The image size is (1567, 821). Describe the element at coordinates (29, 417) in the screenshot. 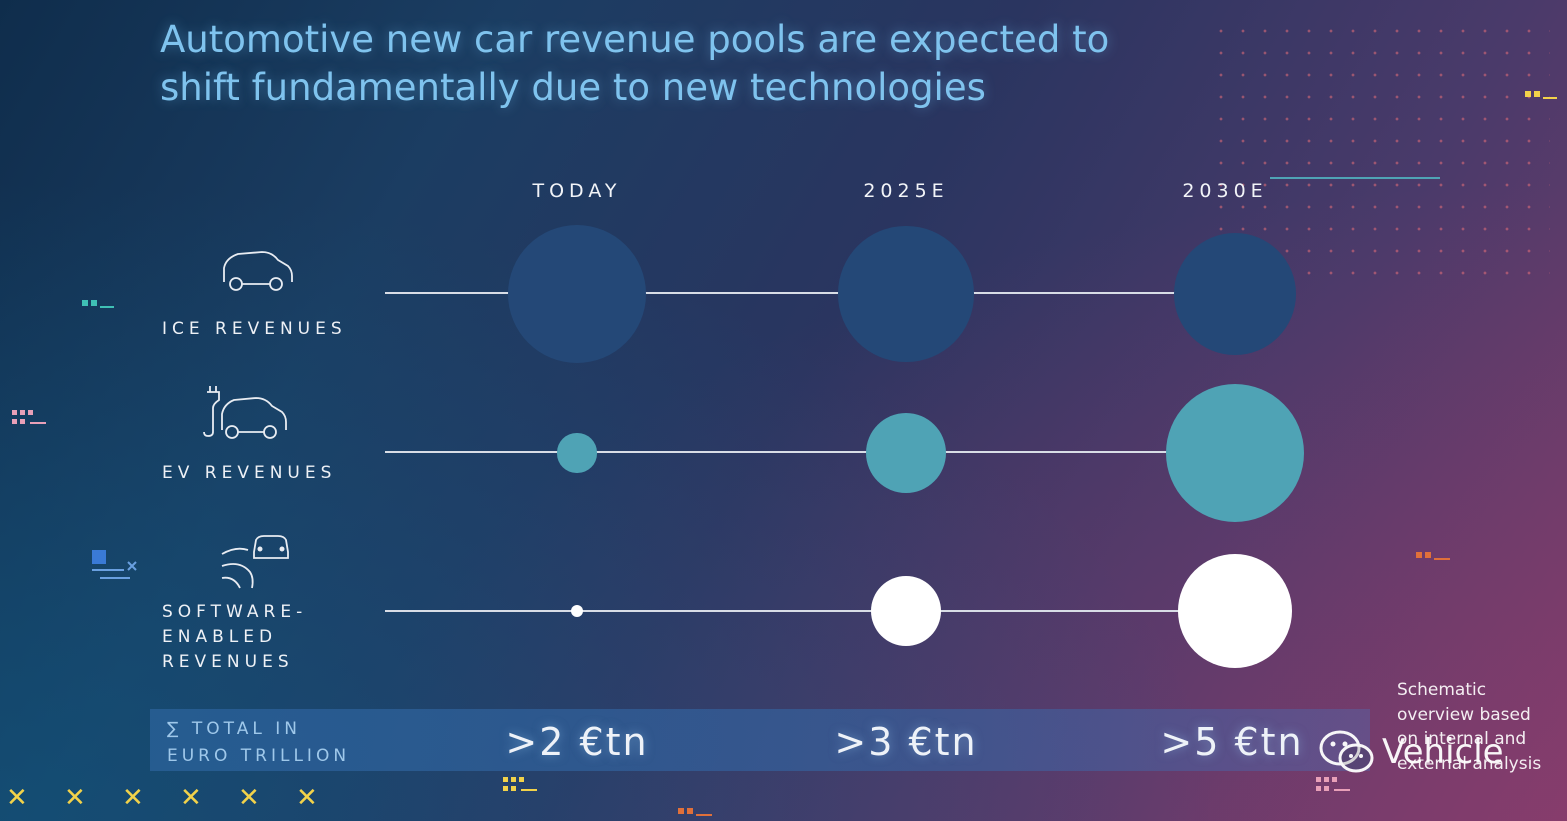

I see `deco-dash-pink` at that location.